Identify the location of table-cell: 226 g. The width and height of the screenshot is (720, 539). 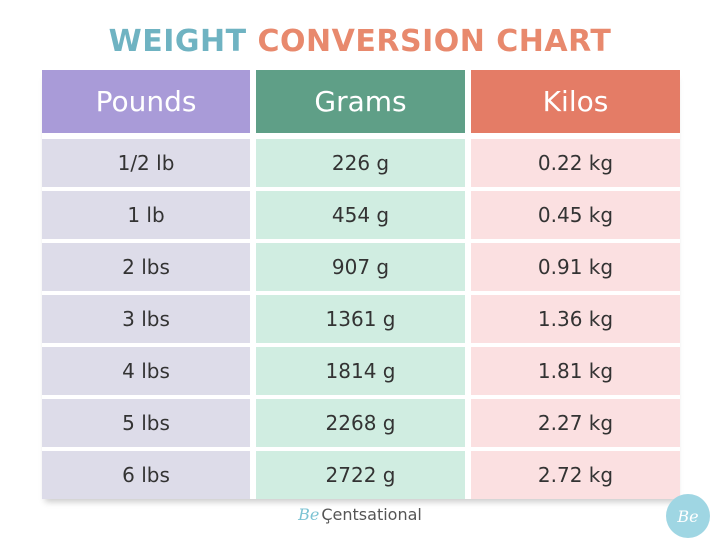
(360, 163).